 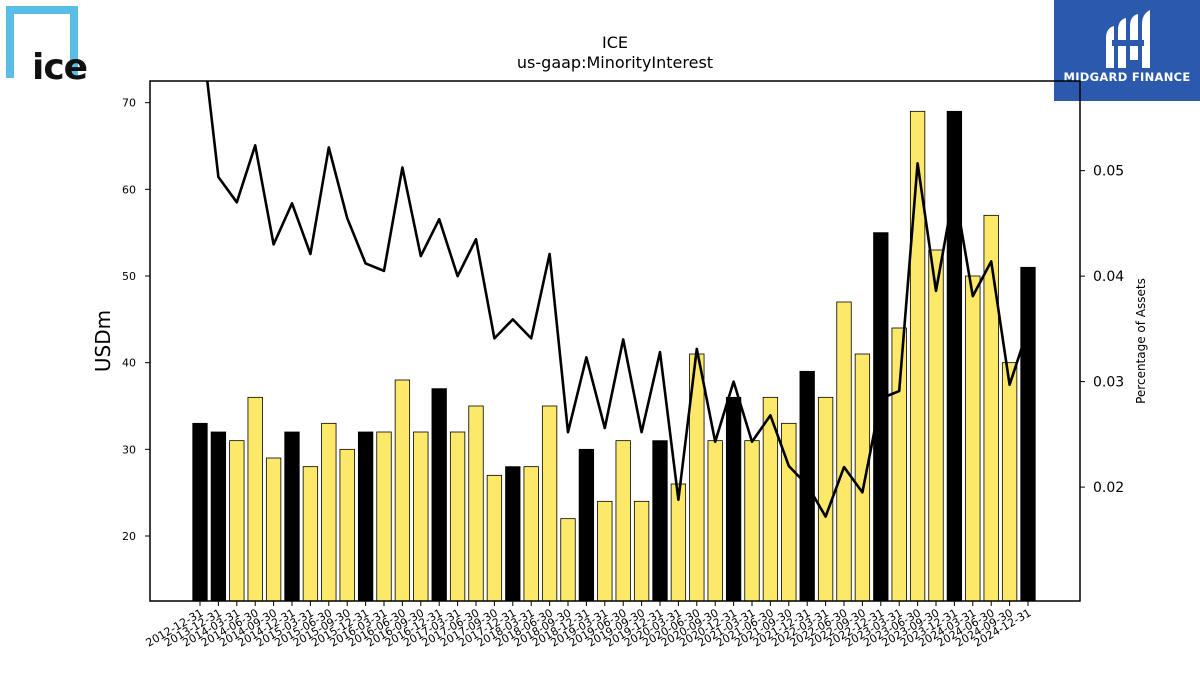 What do you see at coordinates (129, 536) in the screenshot?
I see `y-tick-label: 20` at bounding box center [129, 536].